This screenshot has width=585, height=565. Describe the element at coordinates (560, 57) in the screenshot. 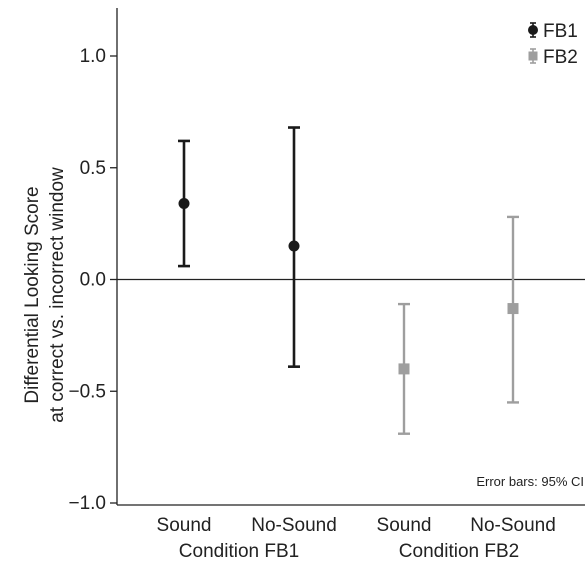

I see `legend-label: FB2` at that location.